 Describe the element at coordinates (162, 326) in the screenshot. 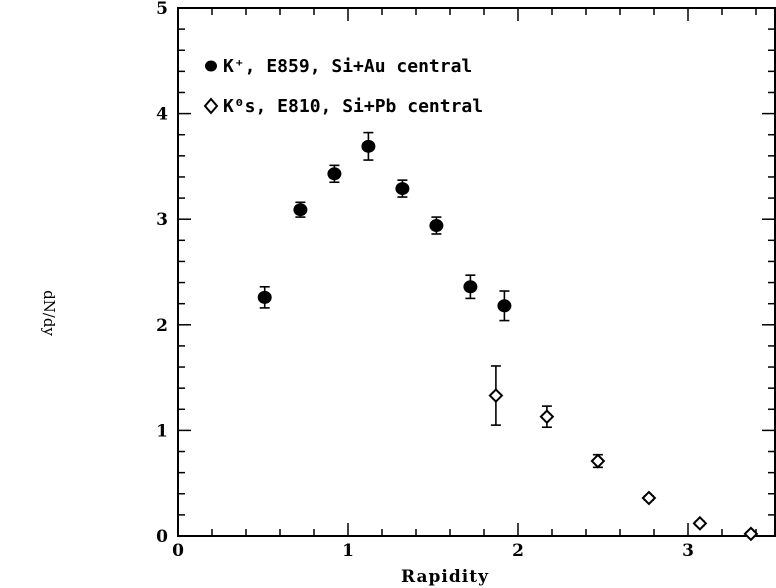

I see `y-tick-label: 2` at that location.